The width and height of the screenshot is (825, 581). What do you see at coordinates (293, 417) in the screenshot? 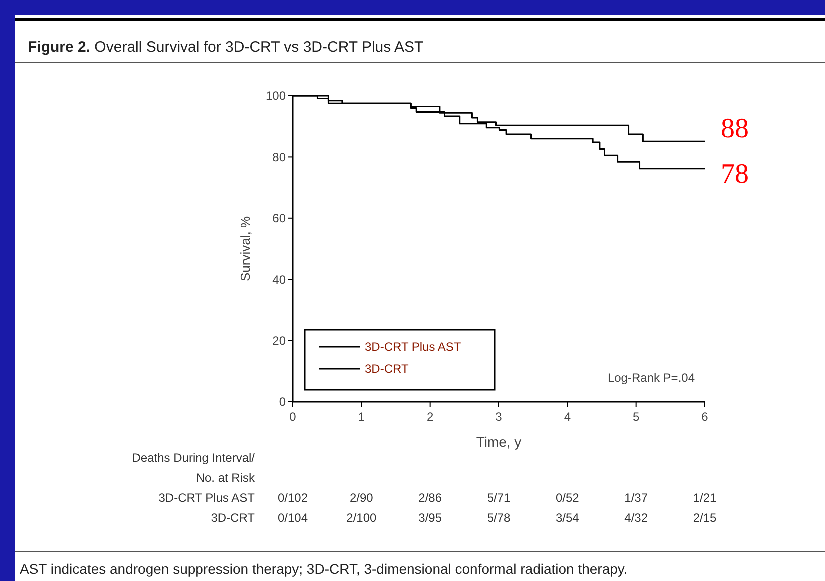
I see `x-tick-label: 0` at bounding box center [293, 417].